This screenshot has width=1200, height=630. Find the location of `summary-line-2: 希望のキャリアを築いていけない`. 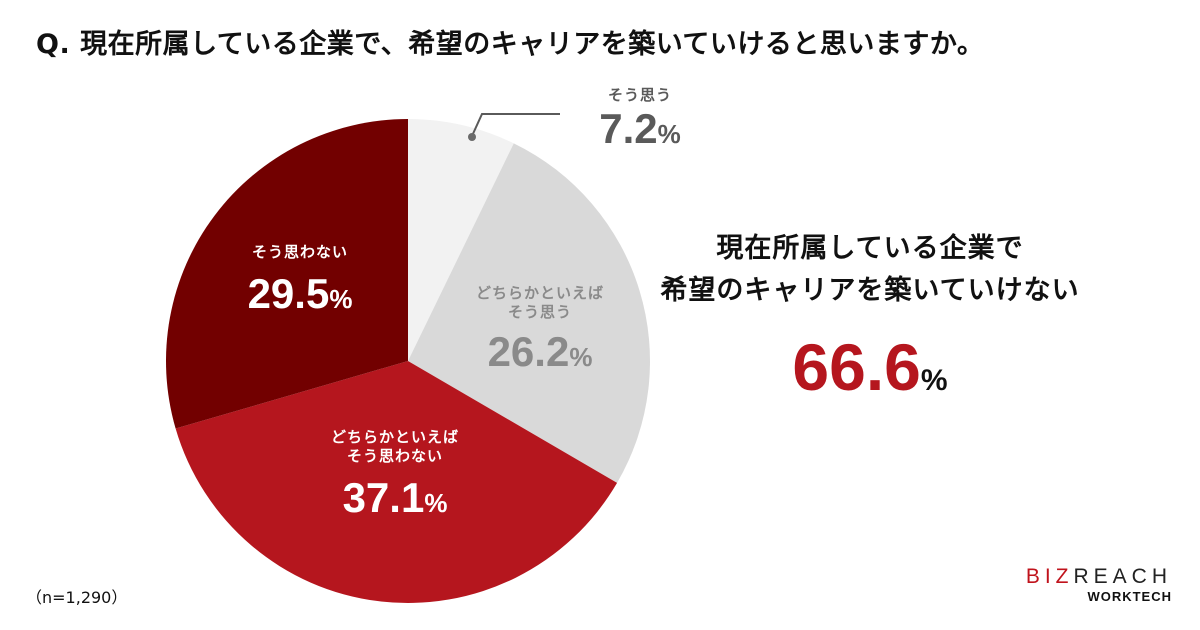

summary-line-2: 希望のキャリアを築いていけない is located at coordinates (870, 290).